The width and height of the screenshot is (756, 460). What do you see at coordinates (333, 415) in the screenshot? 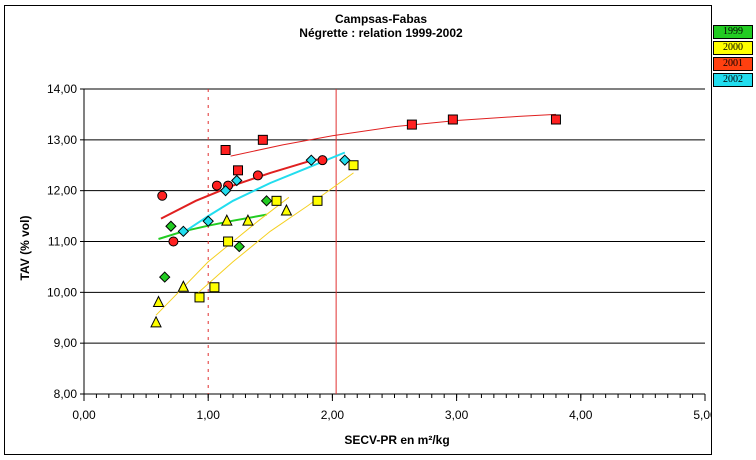
I see `x-tick-label: 2,00` at bounding box center [333, 415].